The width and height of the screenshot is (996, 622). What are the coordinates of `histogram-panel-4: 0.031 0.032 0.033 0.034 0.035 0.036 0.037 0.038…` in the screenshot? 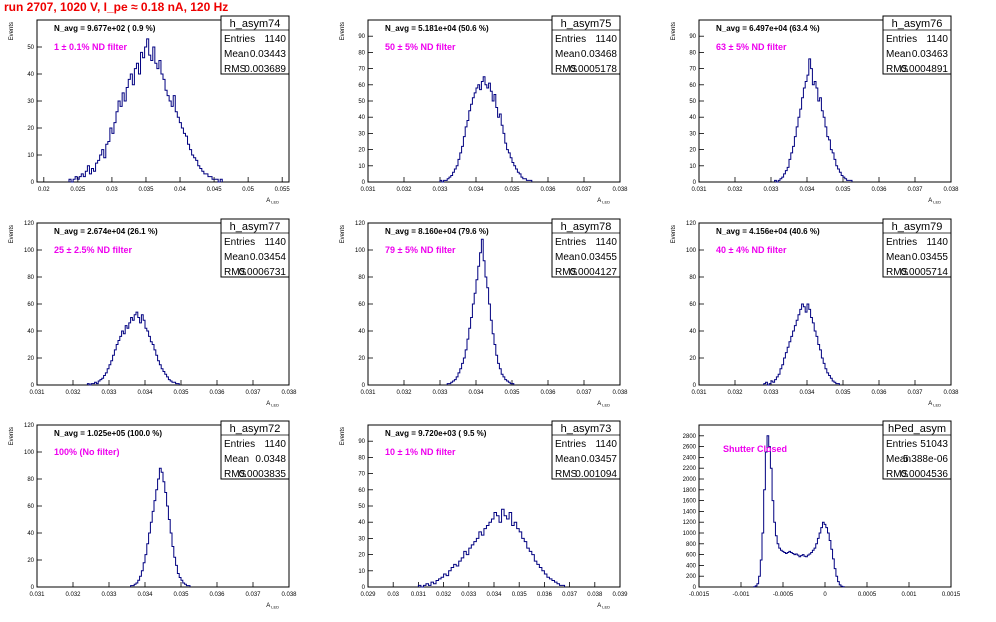 It's located at (484, 313).